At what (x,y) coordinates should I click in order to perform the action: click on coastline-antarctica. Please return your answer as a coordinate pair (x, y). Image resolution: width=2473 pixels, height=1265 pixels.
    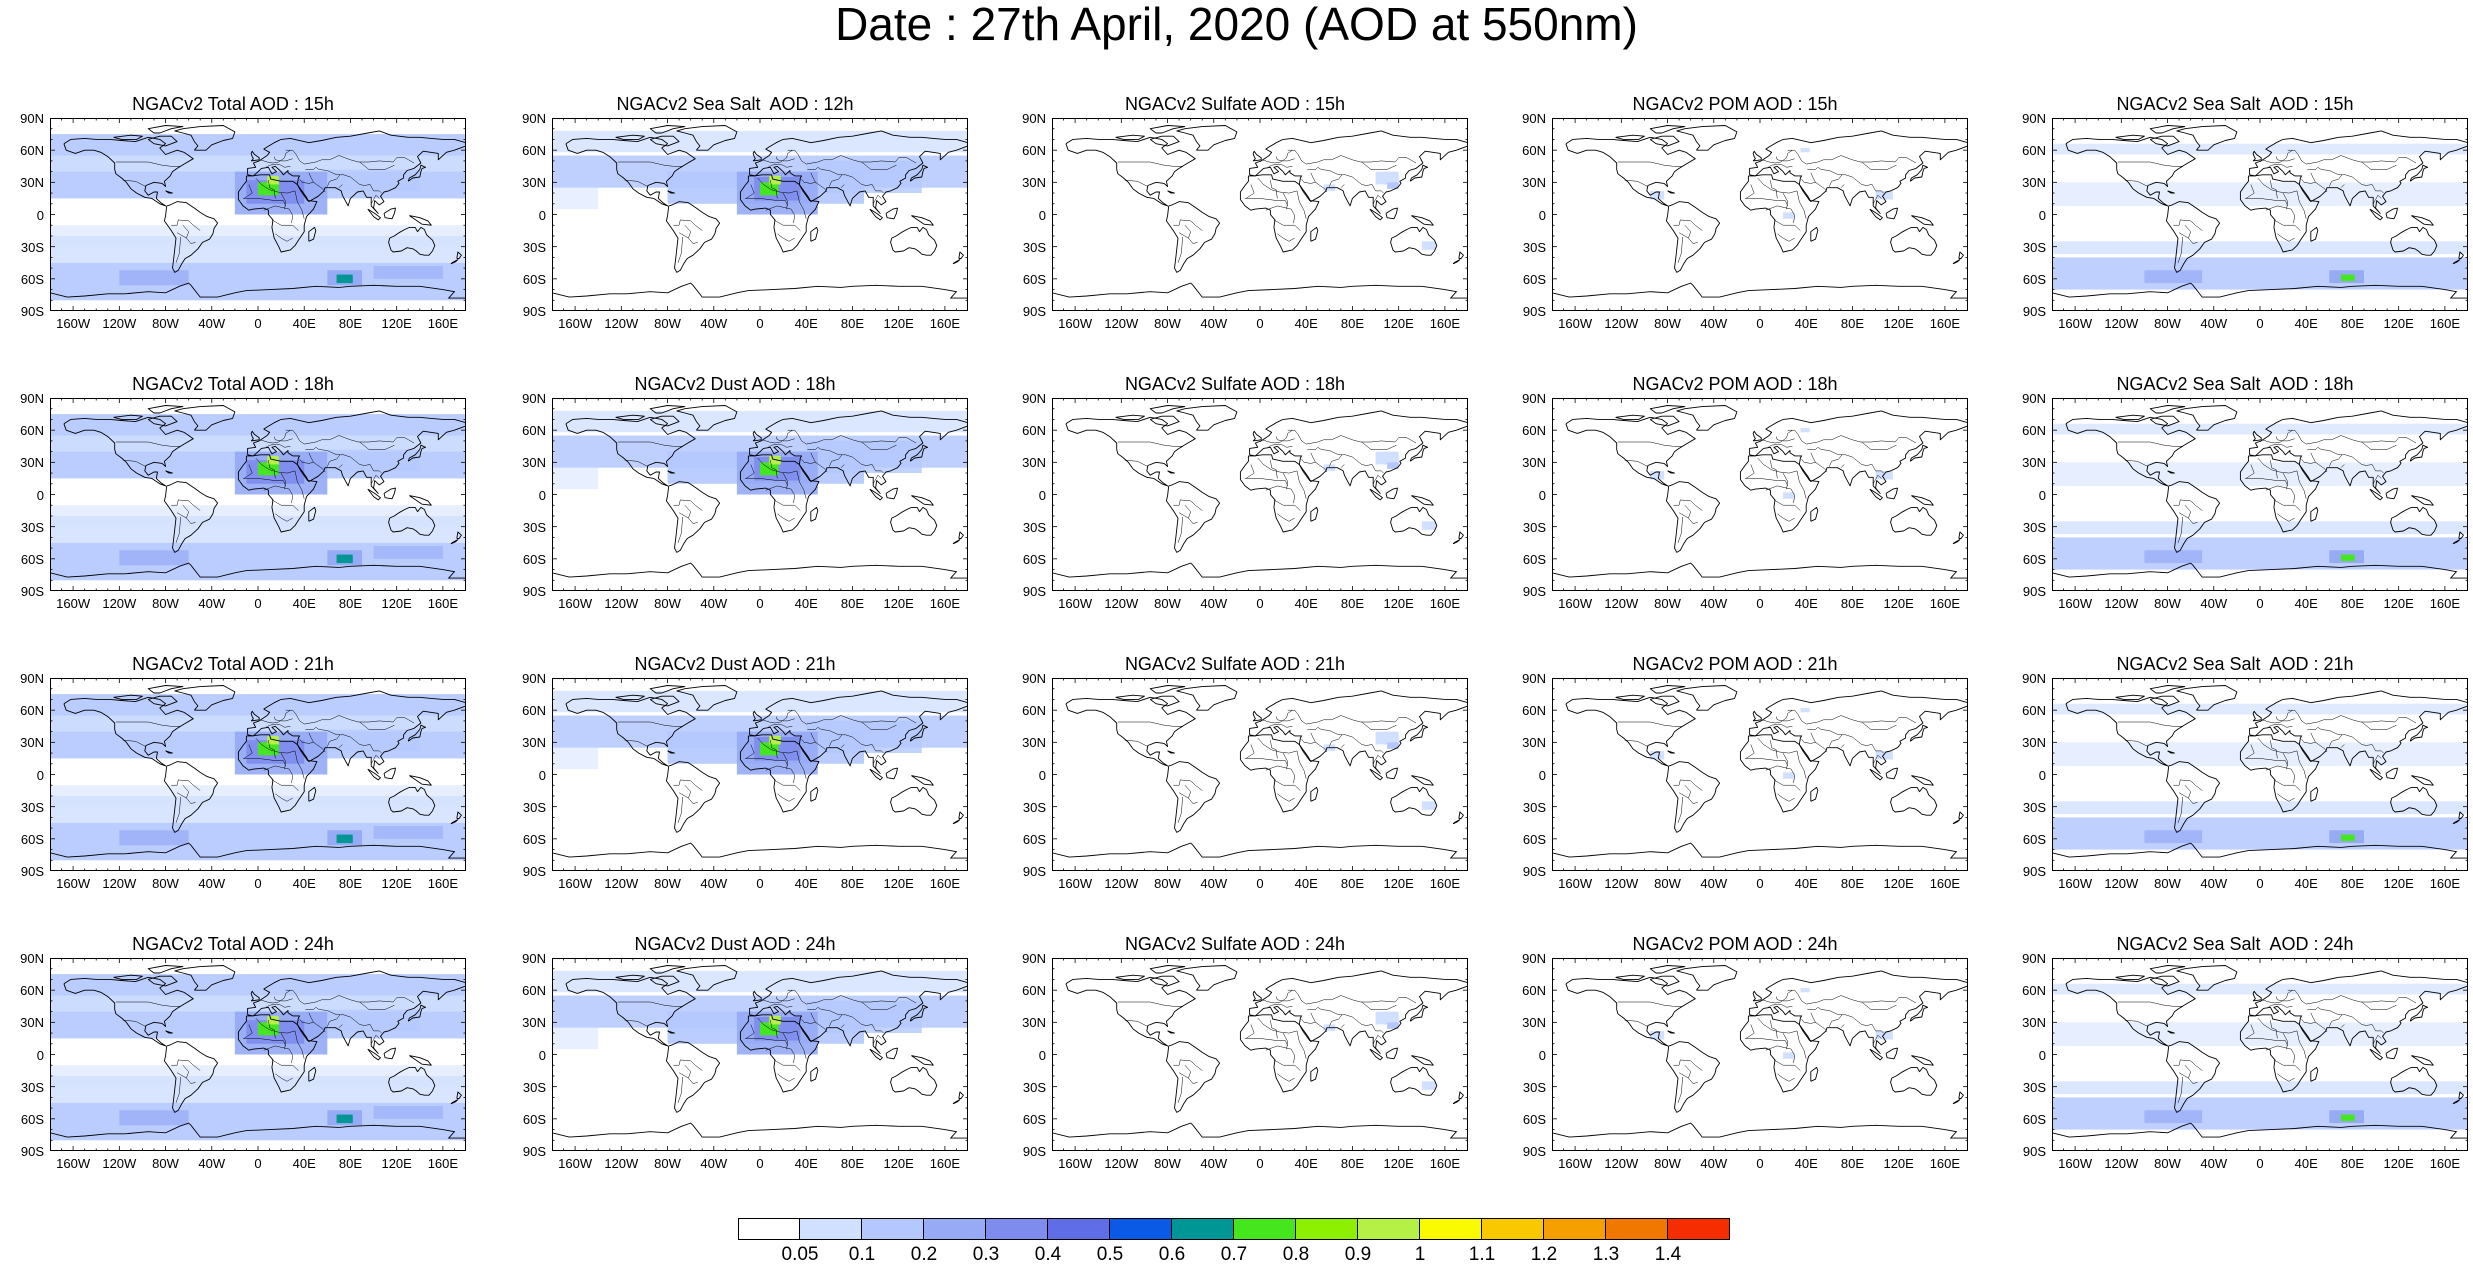
    Looking at the image, I should click on (1760, 290).